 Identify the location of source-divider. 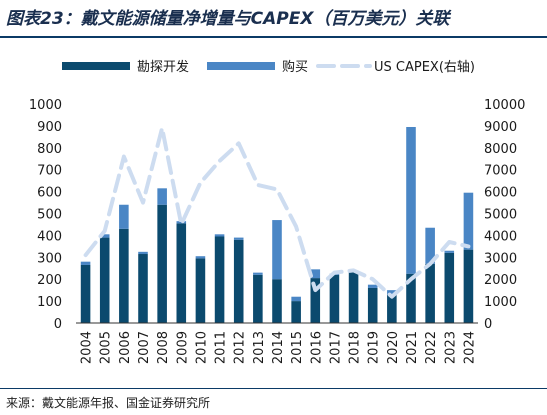
(273, 388).